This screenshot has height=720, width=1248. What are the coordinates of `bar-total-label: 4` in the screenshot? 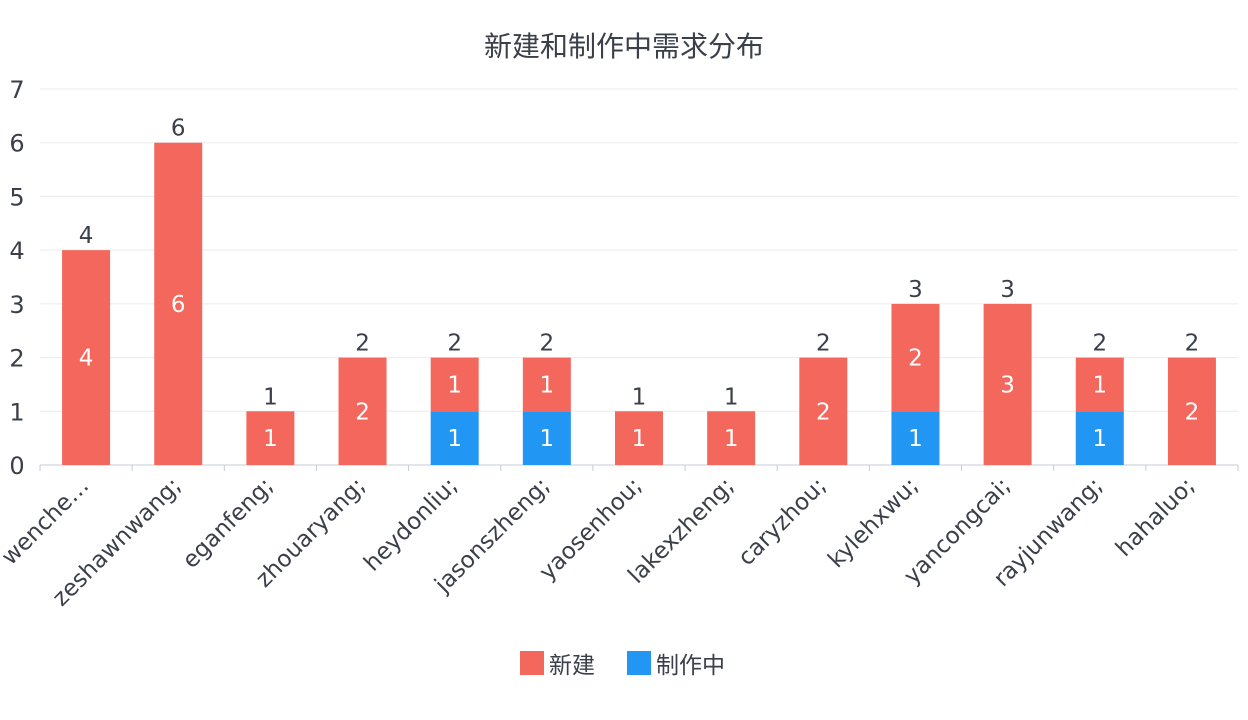 It's located at (86, 236).